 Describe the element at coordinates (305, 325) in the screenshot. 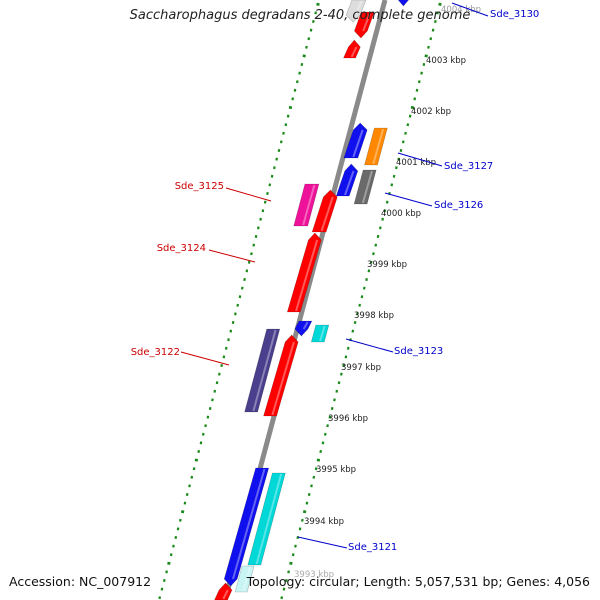

I see `gene-box-blue-3998-highlight` at that location.